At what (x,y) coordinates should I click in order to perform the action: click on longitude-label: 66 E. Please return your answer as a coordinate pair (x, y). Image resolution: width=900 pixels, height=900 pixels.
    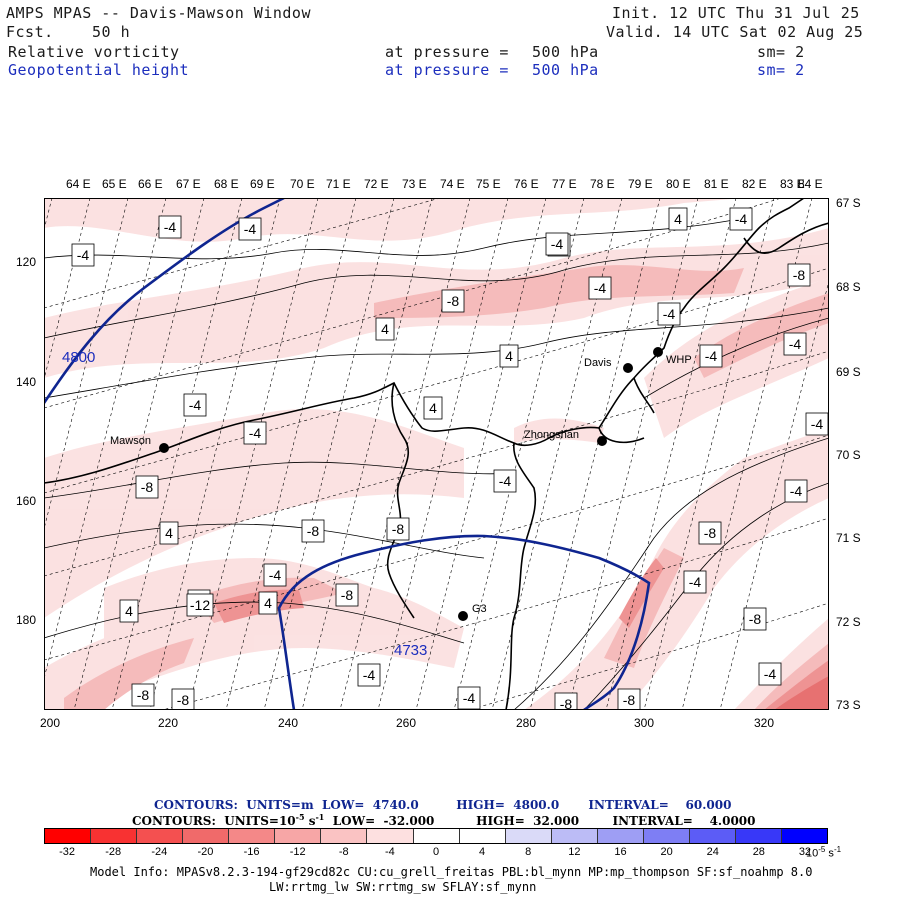
    Looking at the image, I should click on (150, 184).